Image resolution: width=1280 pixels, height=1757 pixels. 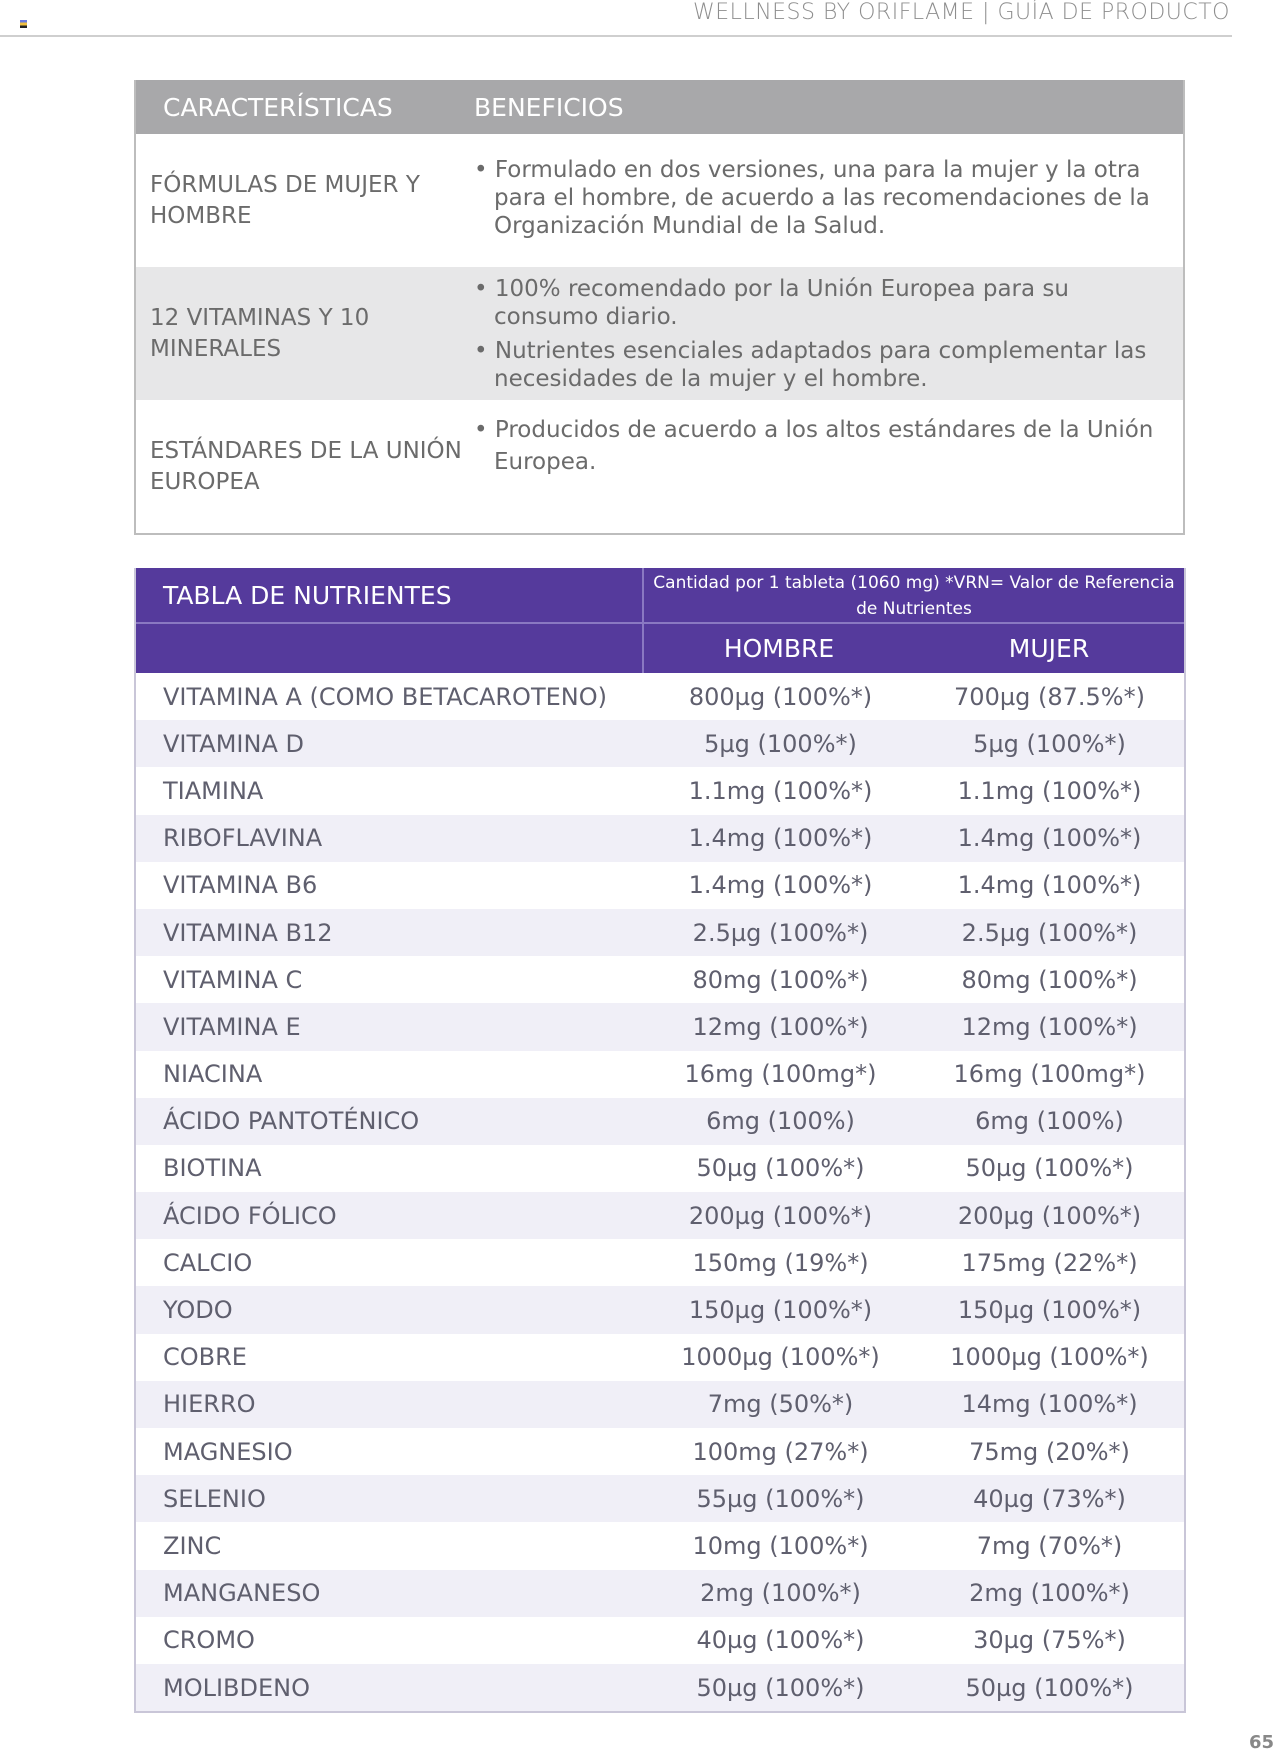 What do you see at coordinates (285, 200) in the screenshot?
I see `feature-name: FÓRMULAS DE MUJER Y HOMBRE` at bounding box center [285, 200].